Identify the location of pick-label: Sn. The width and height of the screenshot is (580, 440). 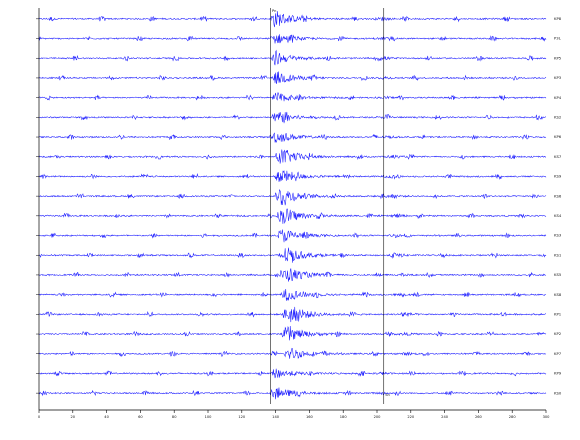
(387, 395).